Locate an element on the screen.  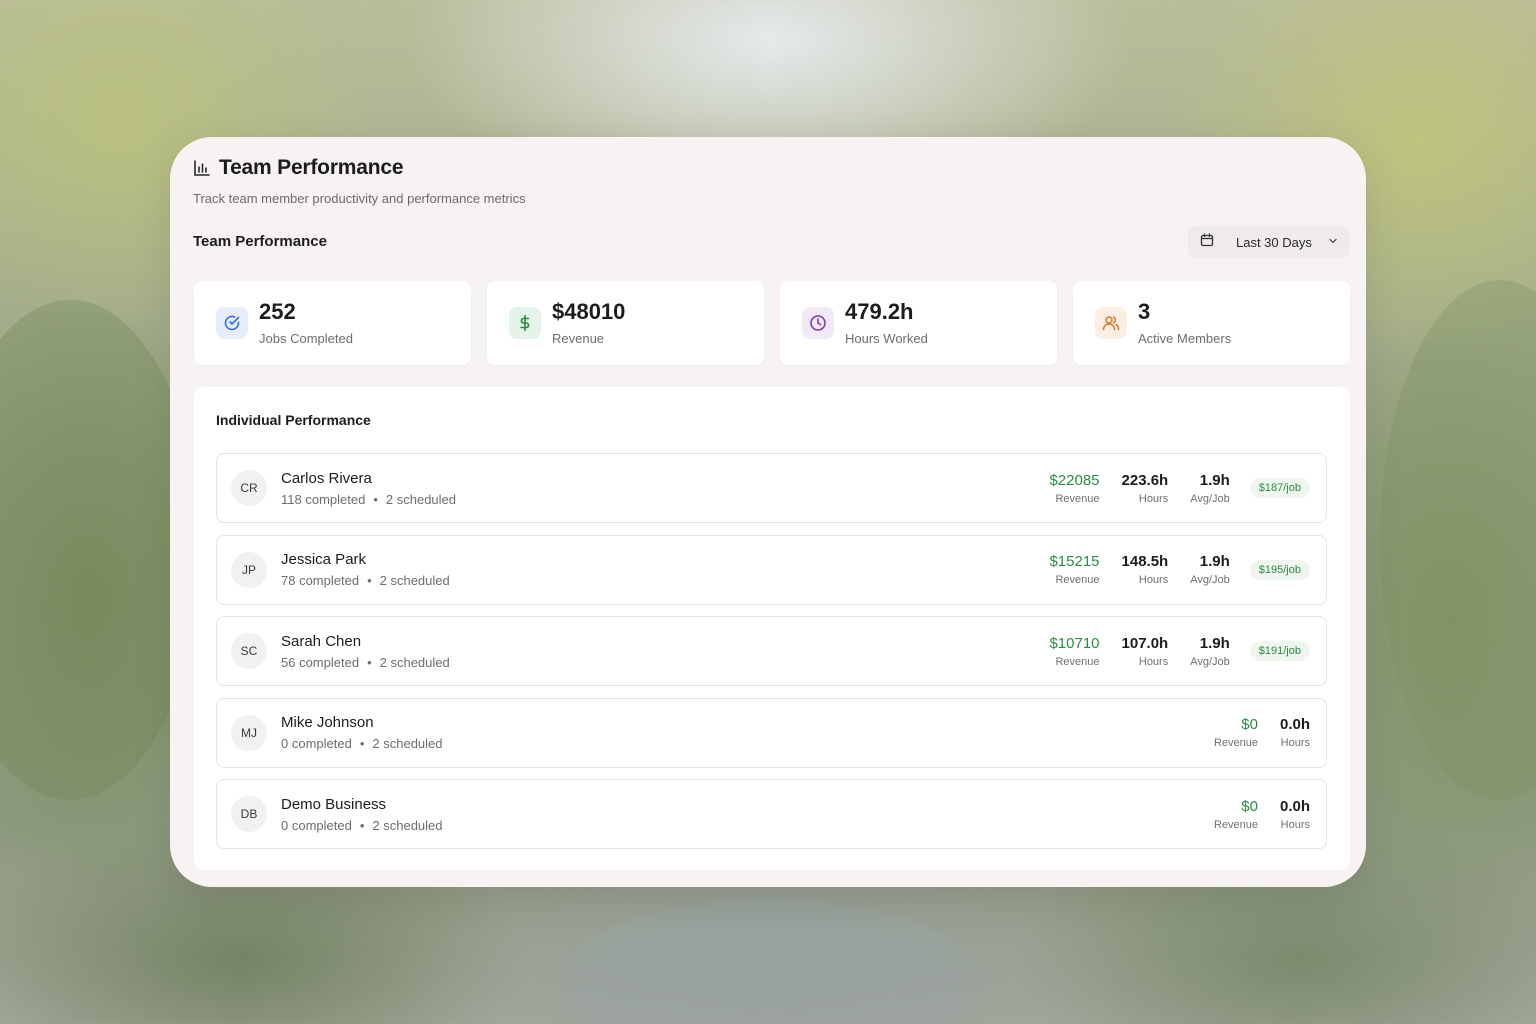
stat-label: Revenue is located at coordinates (578, 338).